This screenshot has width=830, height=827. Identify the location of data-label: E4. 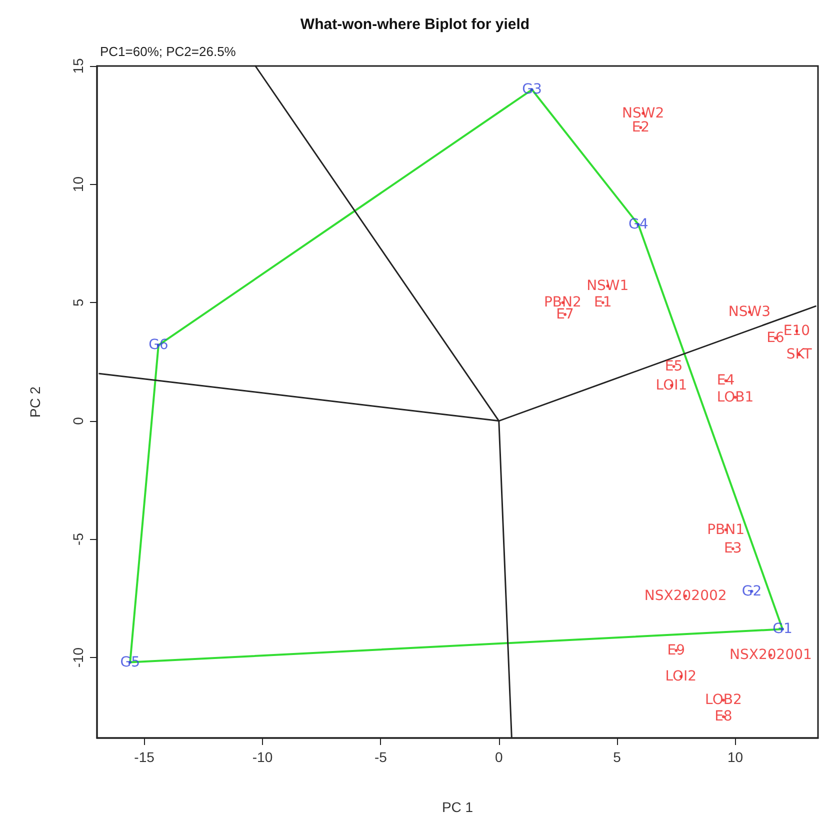
(725, 380).